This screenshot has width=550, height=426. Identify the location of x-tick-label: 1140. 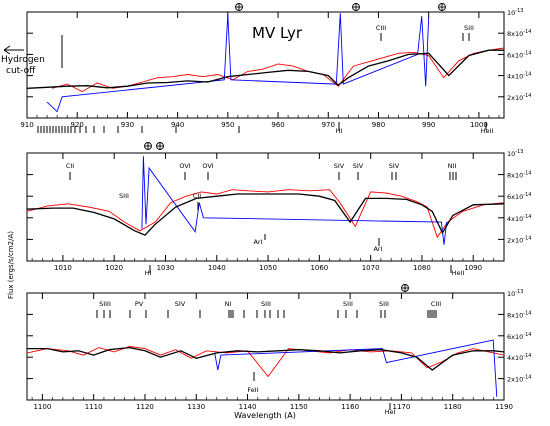
(248, 407).